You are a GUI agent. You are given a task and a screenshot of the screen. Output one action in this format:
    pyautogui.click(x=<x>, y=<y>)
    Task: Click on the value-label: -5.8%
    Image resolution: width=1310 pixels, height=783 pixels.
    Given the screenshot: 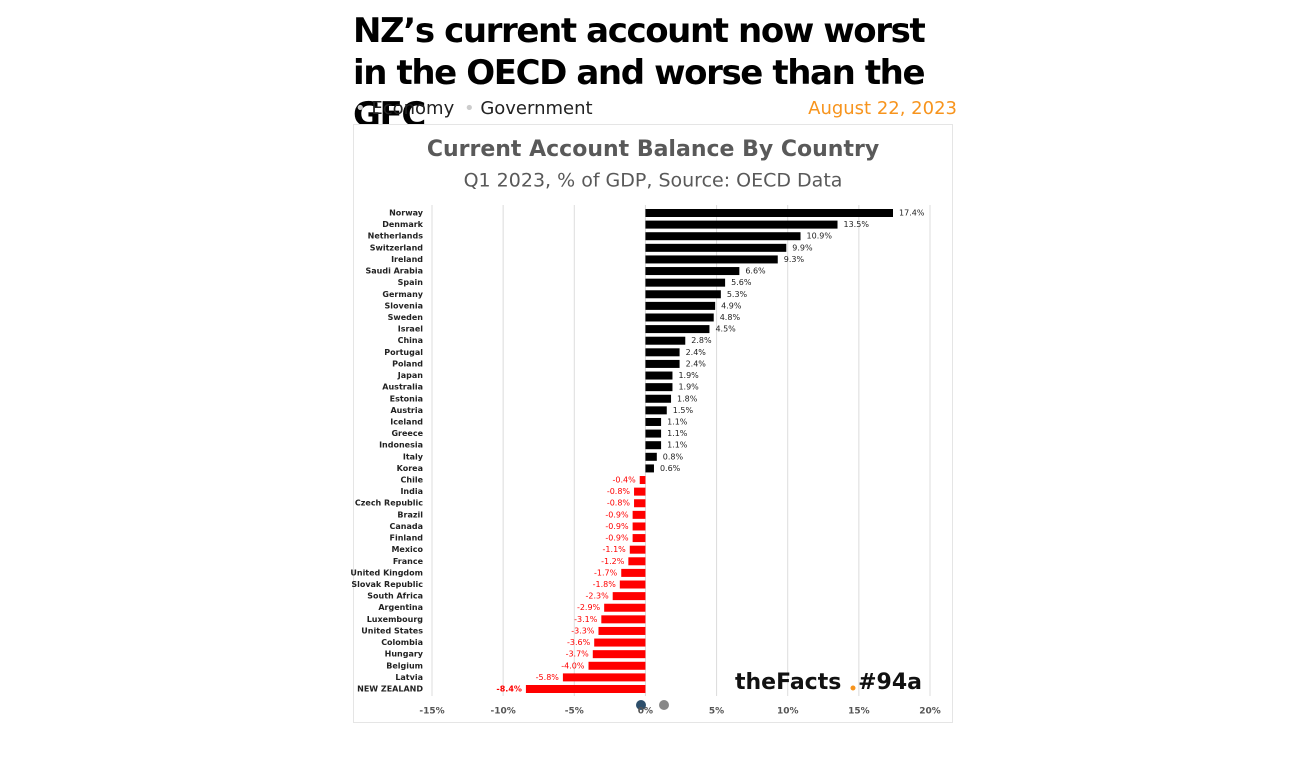 What is the action you would take?
    pyautogui.click(x=548, y=677)
    